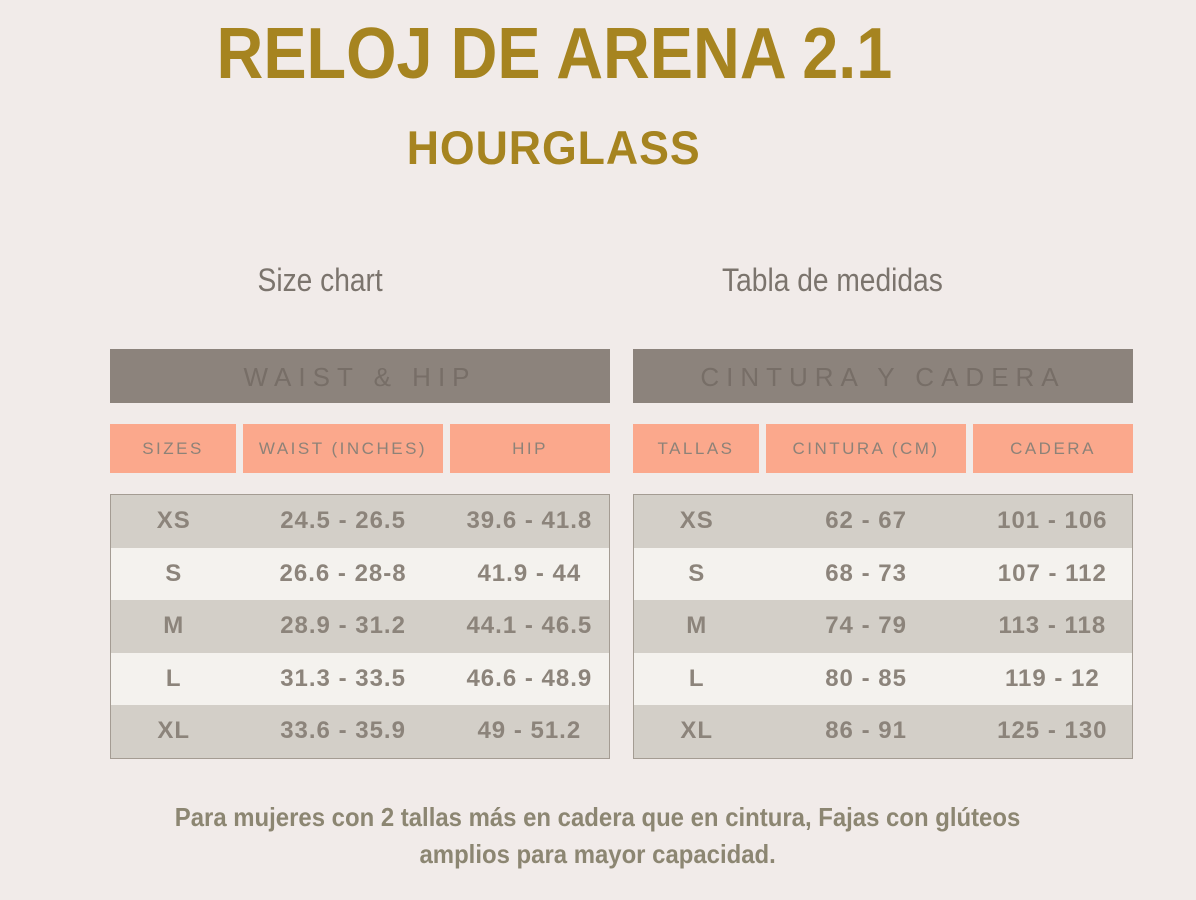  I want to click on subtitle-block: HOURGLASS, so click(554, 148).